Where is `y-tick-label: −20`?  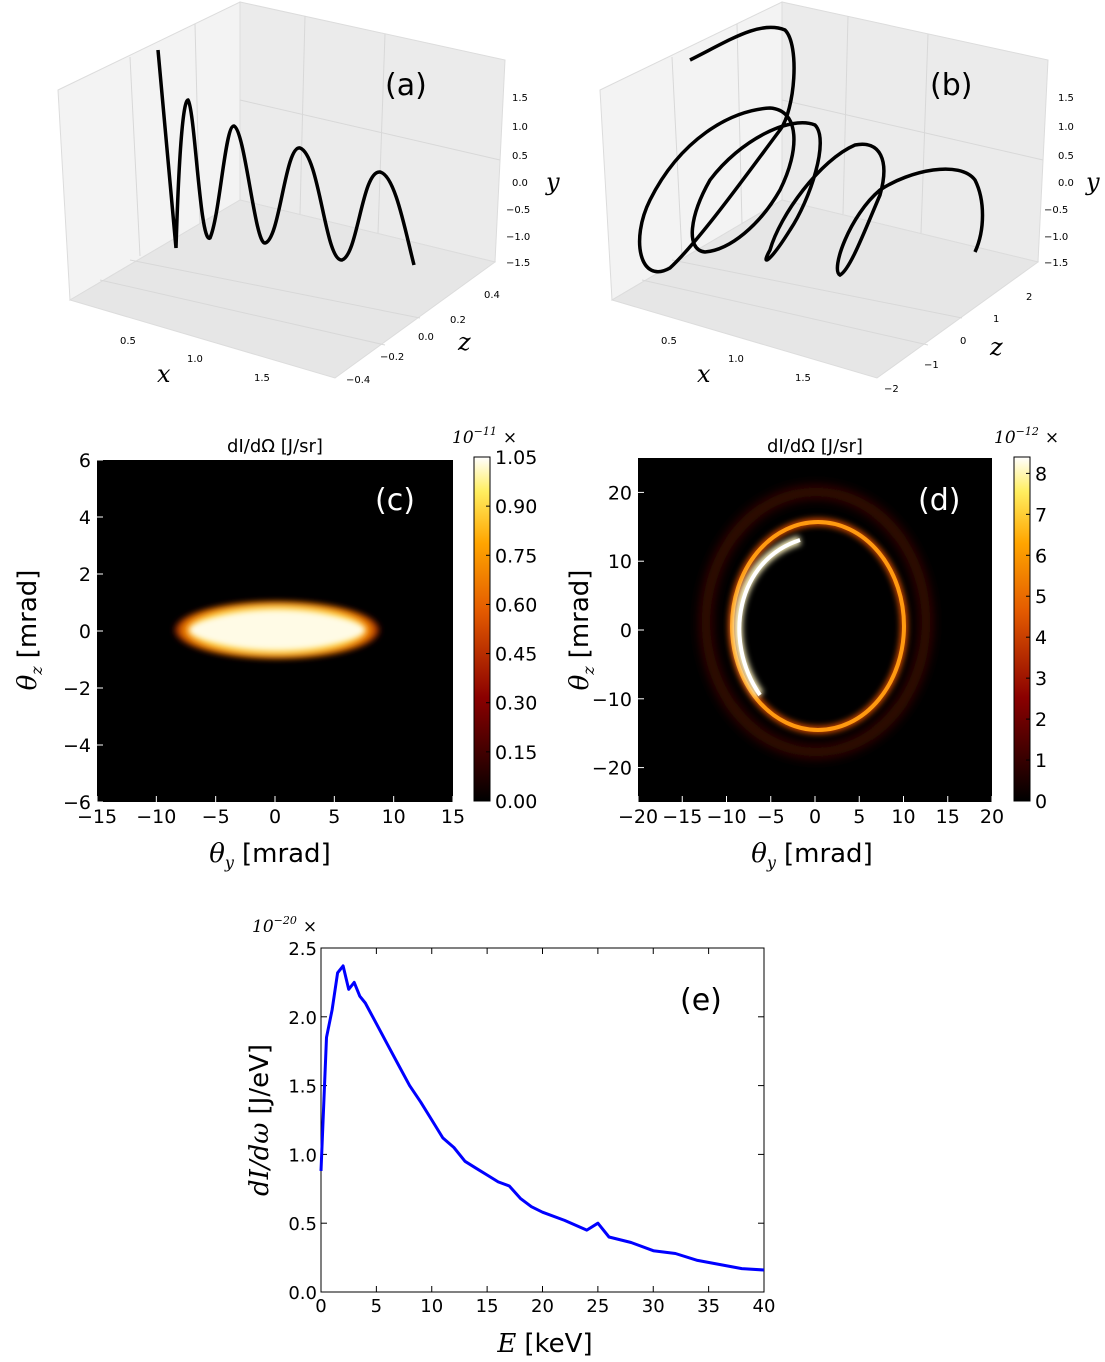 y-tick-label: −20 is located at coordinates (612, 769).